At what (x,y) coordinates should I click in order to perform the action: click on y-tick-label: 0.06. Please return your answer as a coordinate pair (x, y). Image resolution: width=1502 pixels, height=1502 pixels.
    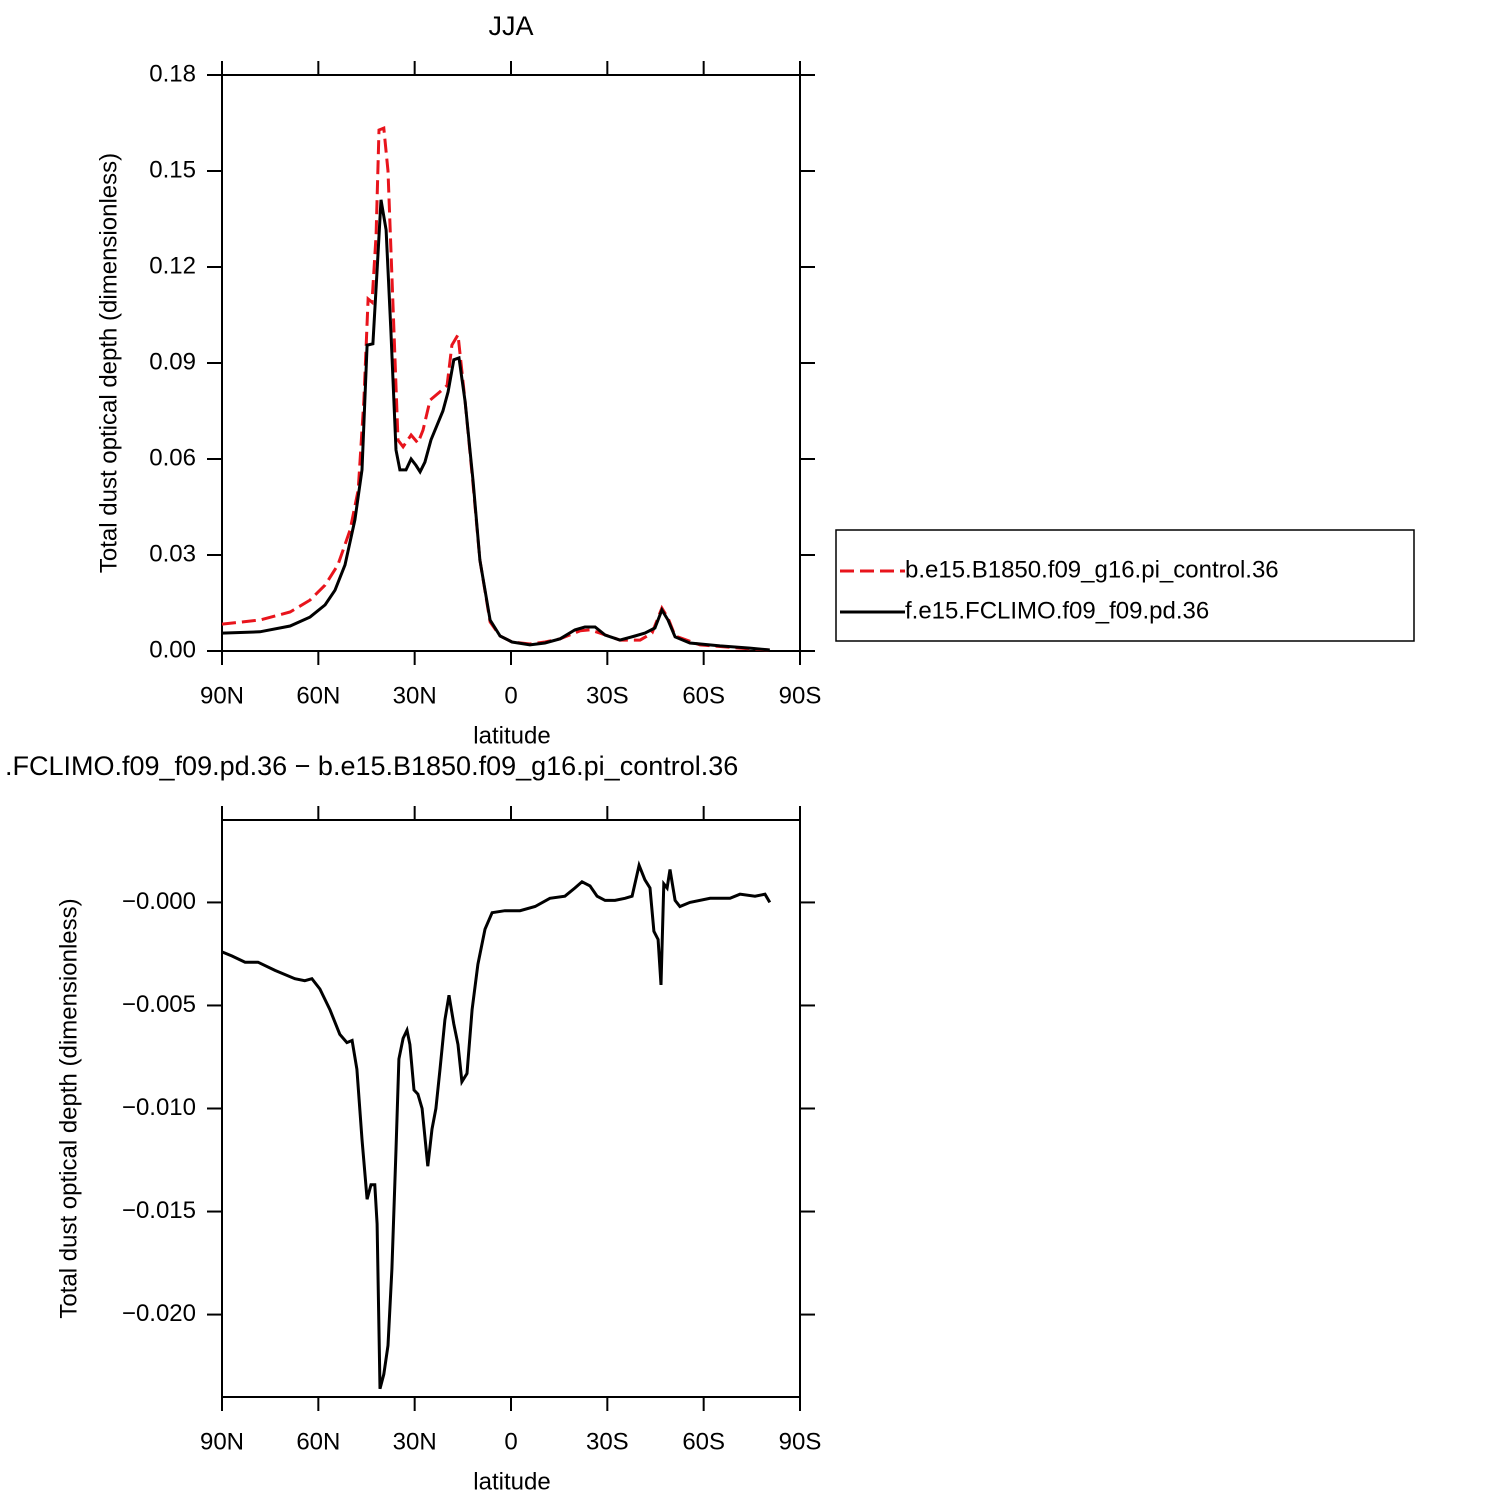
    Looking at the image, I should click on (172, 457).